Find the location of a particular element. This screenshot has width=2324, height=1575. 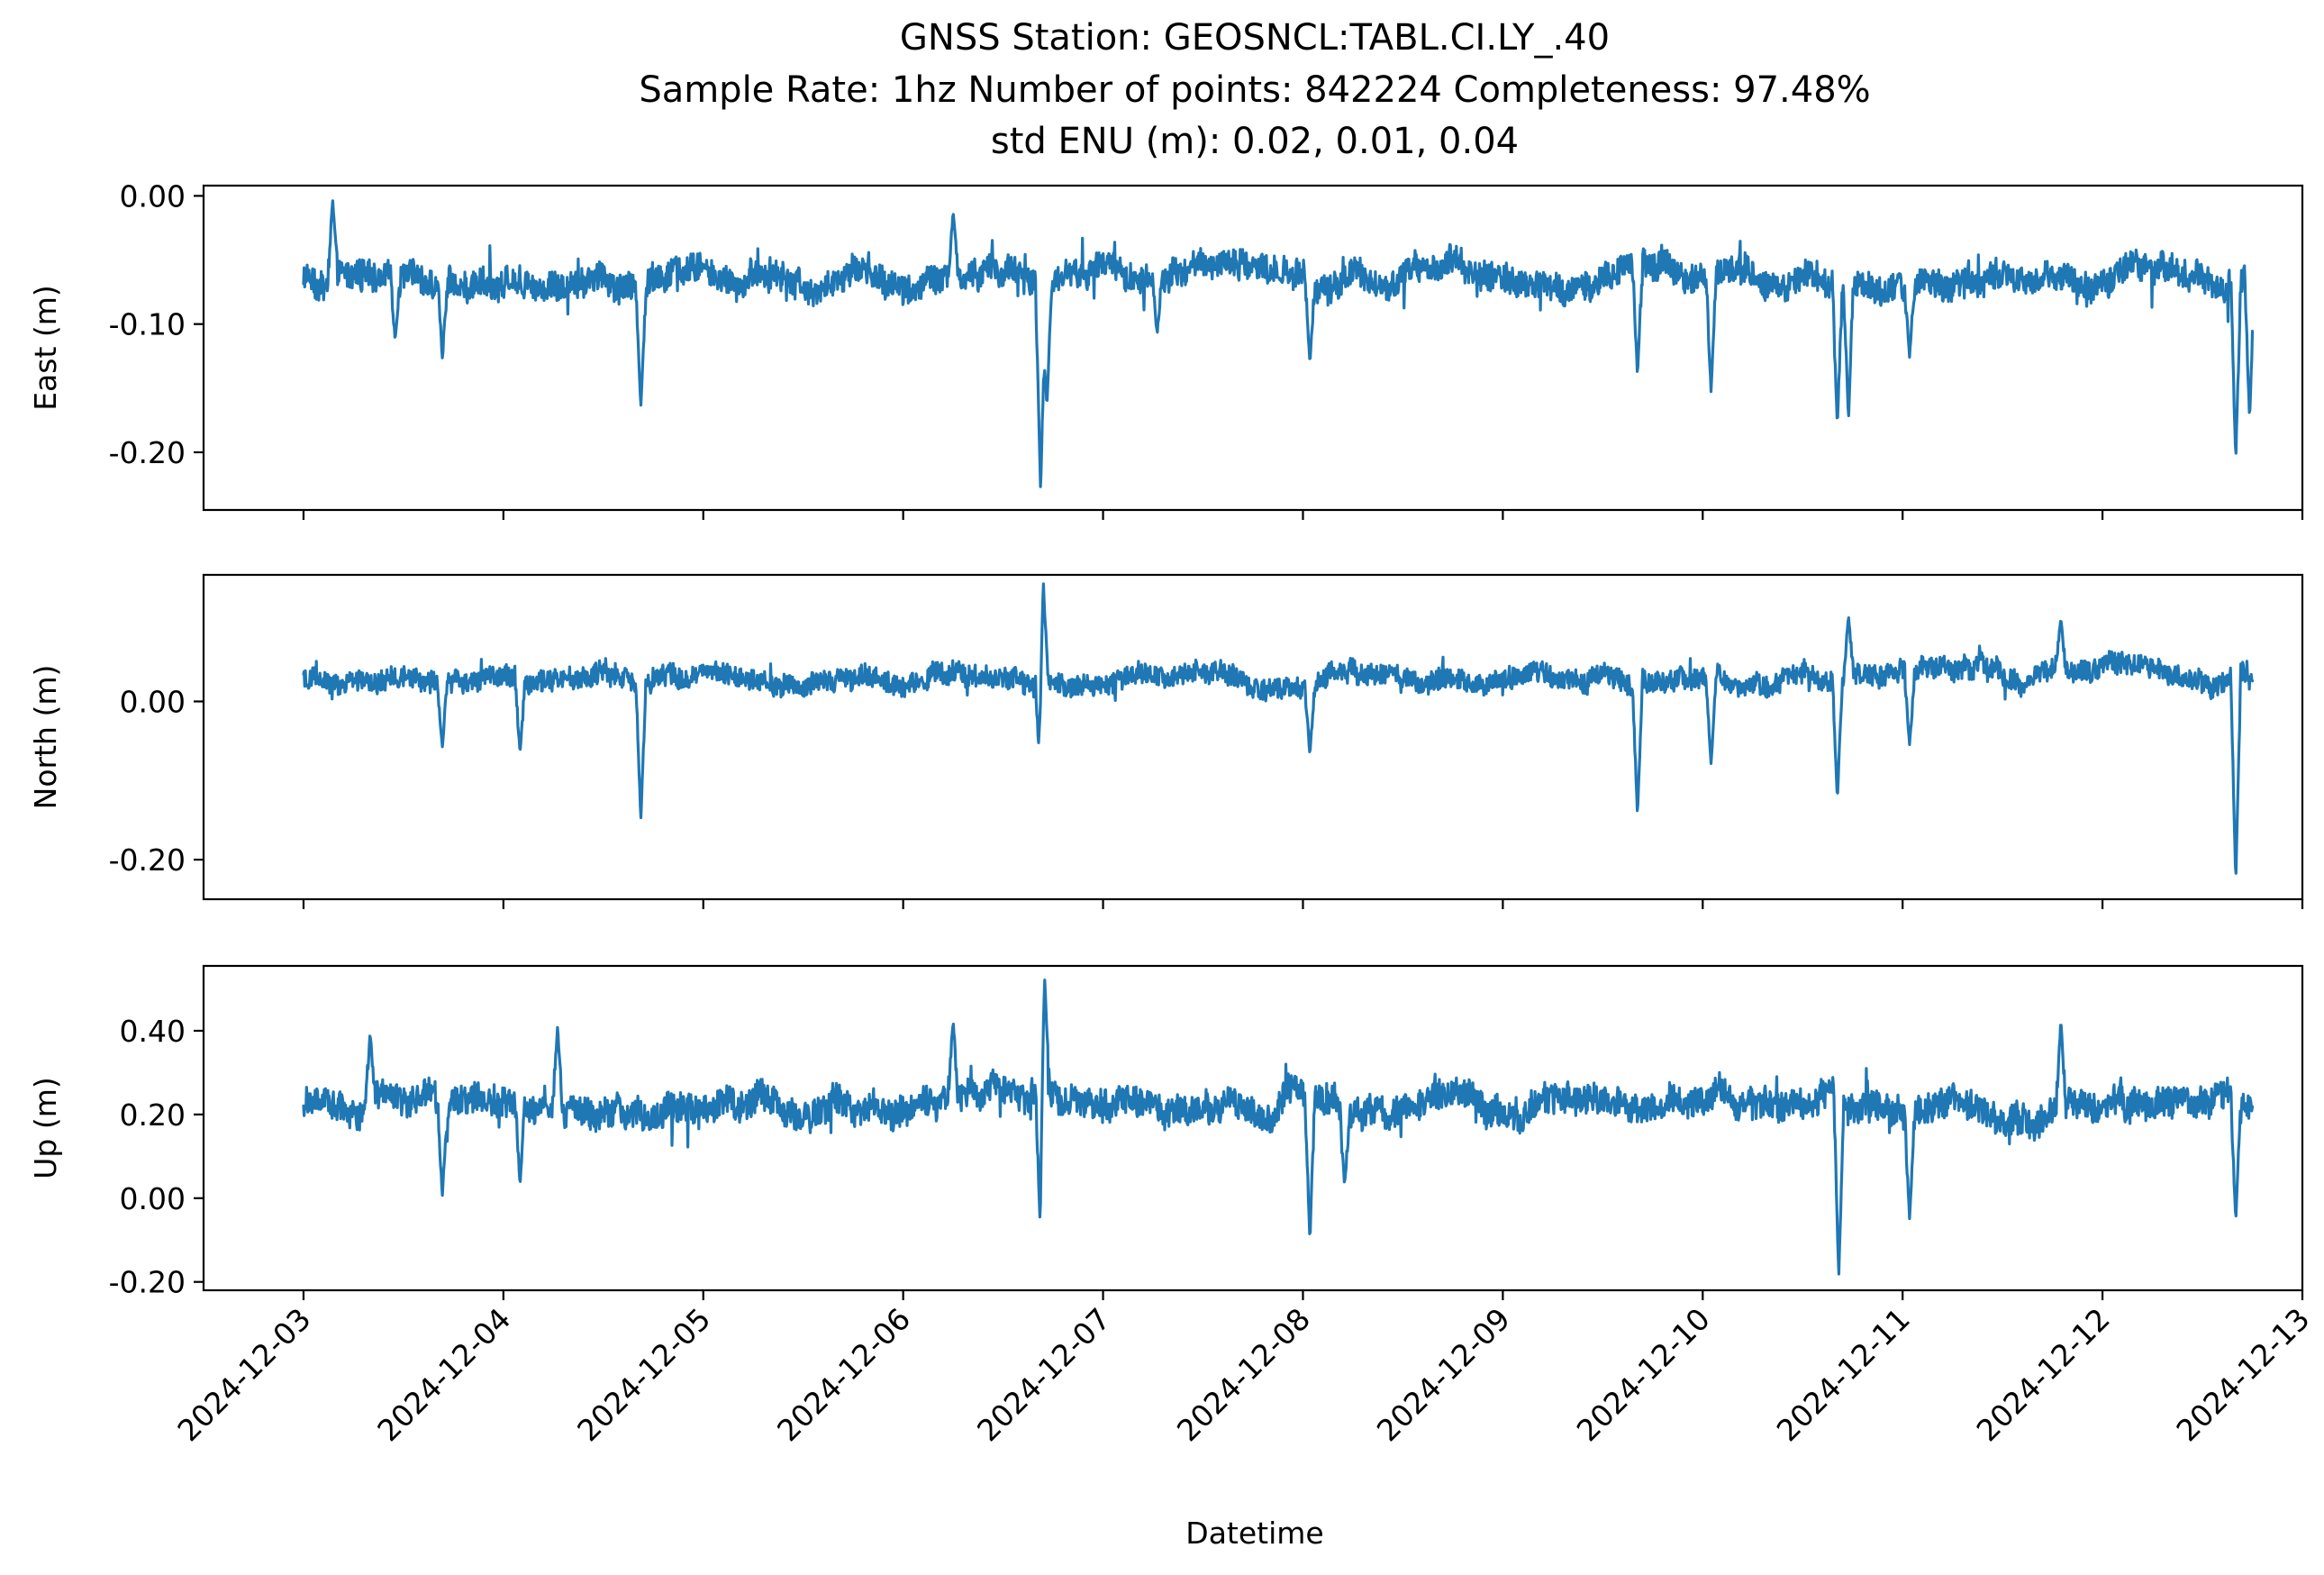

title-line-std: std ENU (m): 0.02, 0.01, 0.04 is located at coordinates (1255, 141).